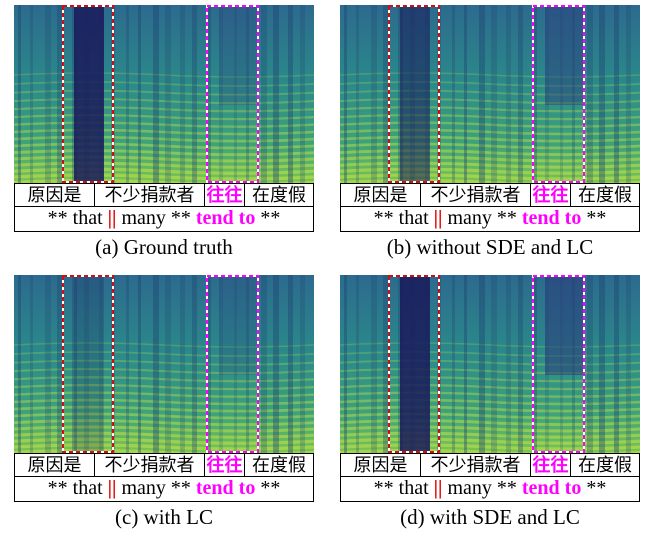 The width and height of the screenshot is (645, 538). What do you see at coordinates (164, 195) in the screenshot?
I see `chinese-row: 原因是 不少捐款者 往往 在度假` at bounding box center [164, 195].